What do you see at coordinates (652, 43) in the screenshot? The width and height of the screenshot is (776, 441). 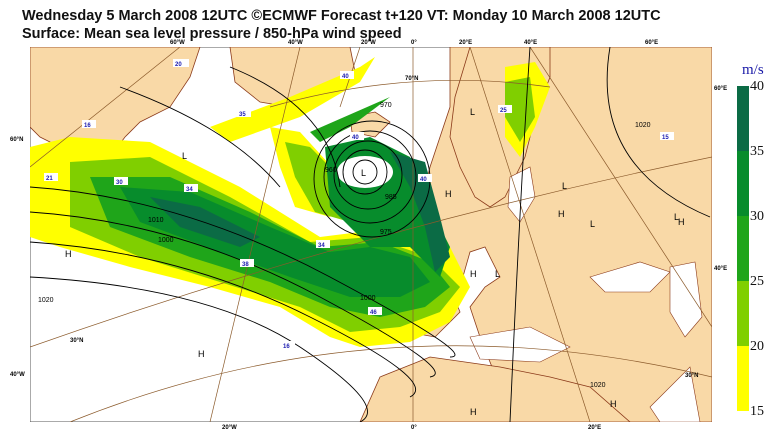 I see `lon-label: 60°E` at bounding box center [652, 43].